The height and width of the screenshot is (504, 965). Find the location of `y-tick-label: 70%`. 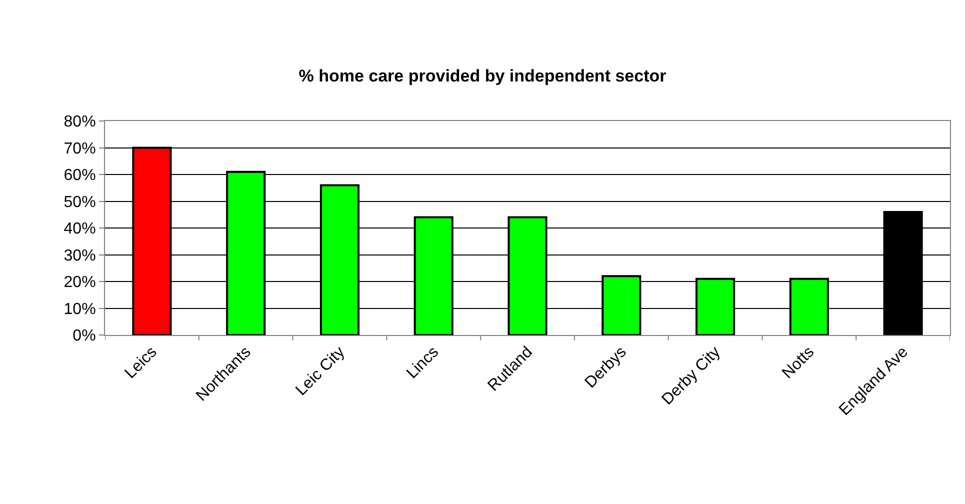

y-tick-label: 70% is located at coordinates (80, 149).